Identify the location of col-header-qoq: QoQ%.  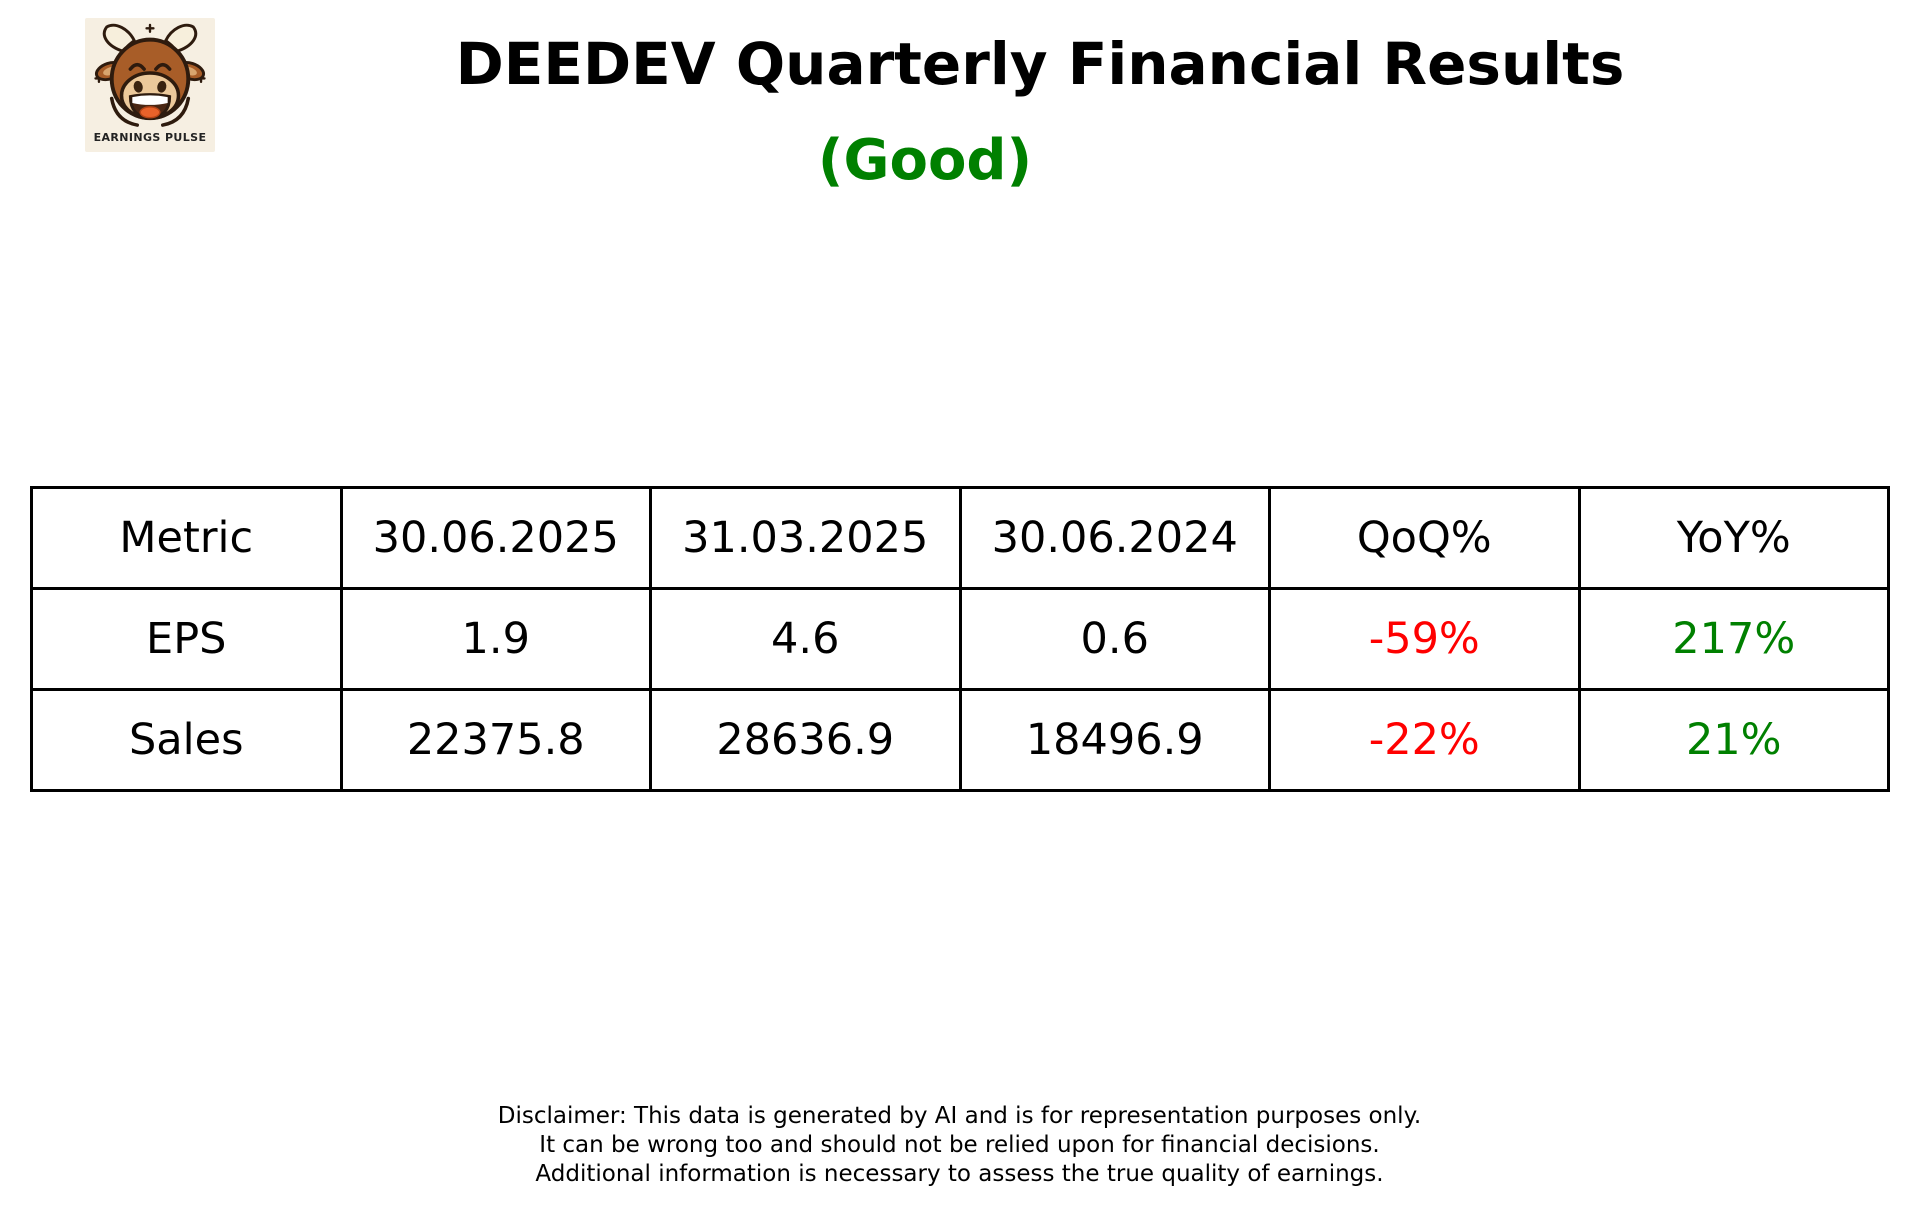
(1424, 538).